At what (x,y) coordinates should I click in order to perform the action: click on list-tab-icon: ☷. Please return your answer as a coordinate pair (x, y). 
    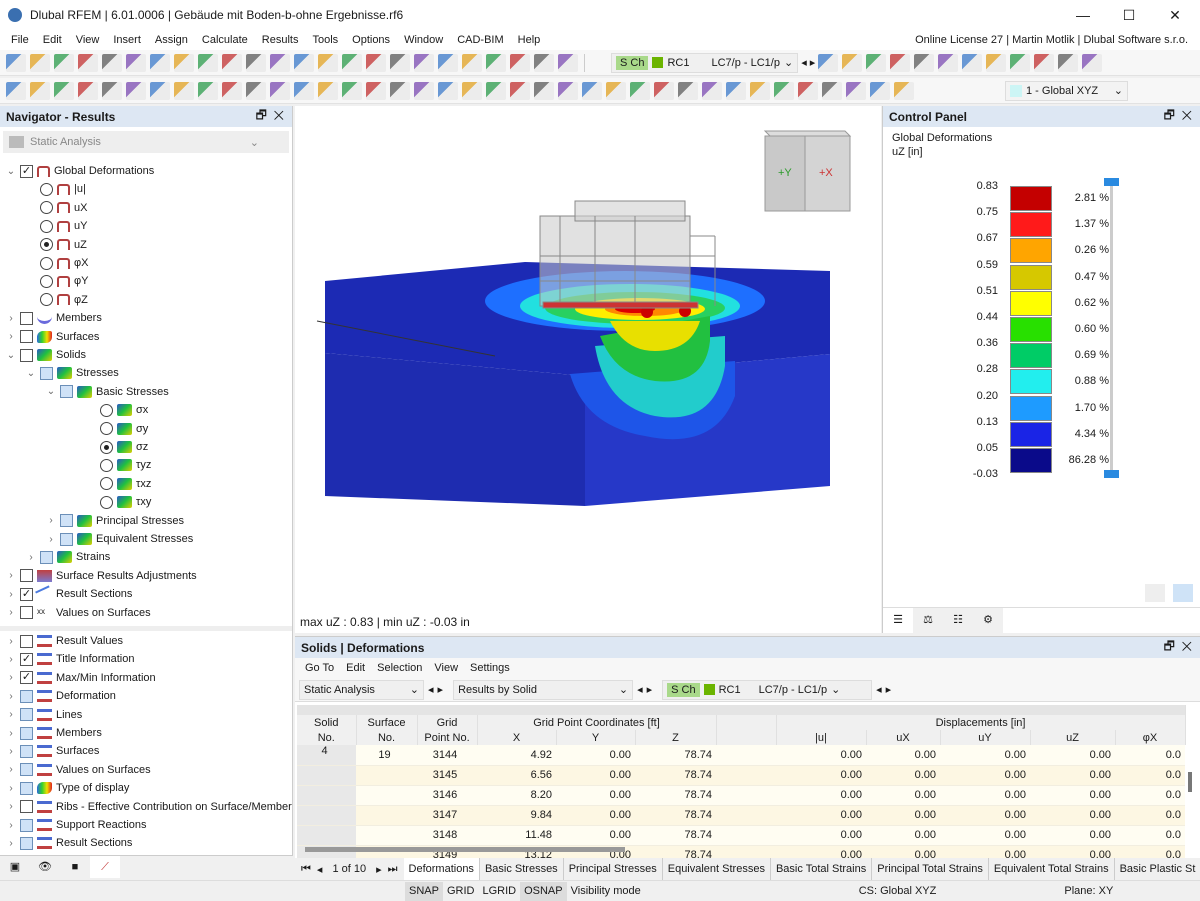
    Looking at the image, I should click on (958, 620).